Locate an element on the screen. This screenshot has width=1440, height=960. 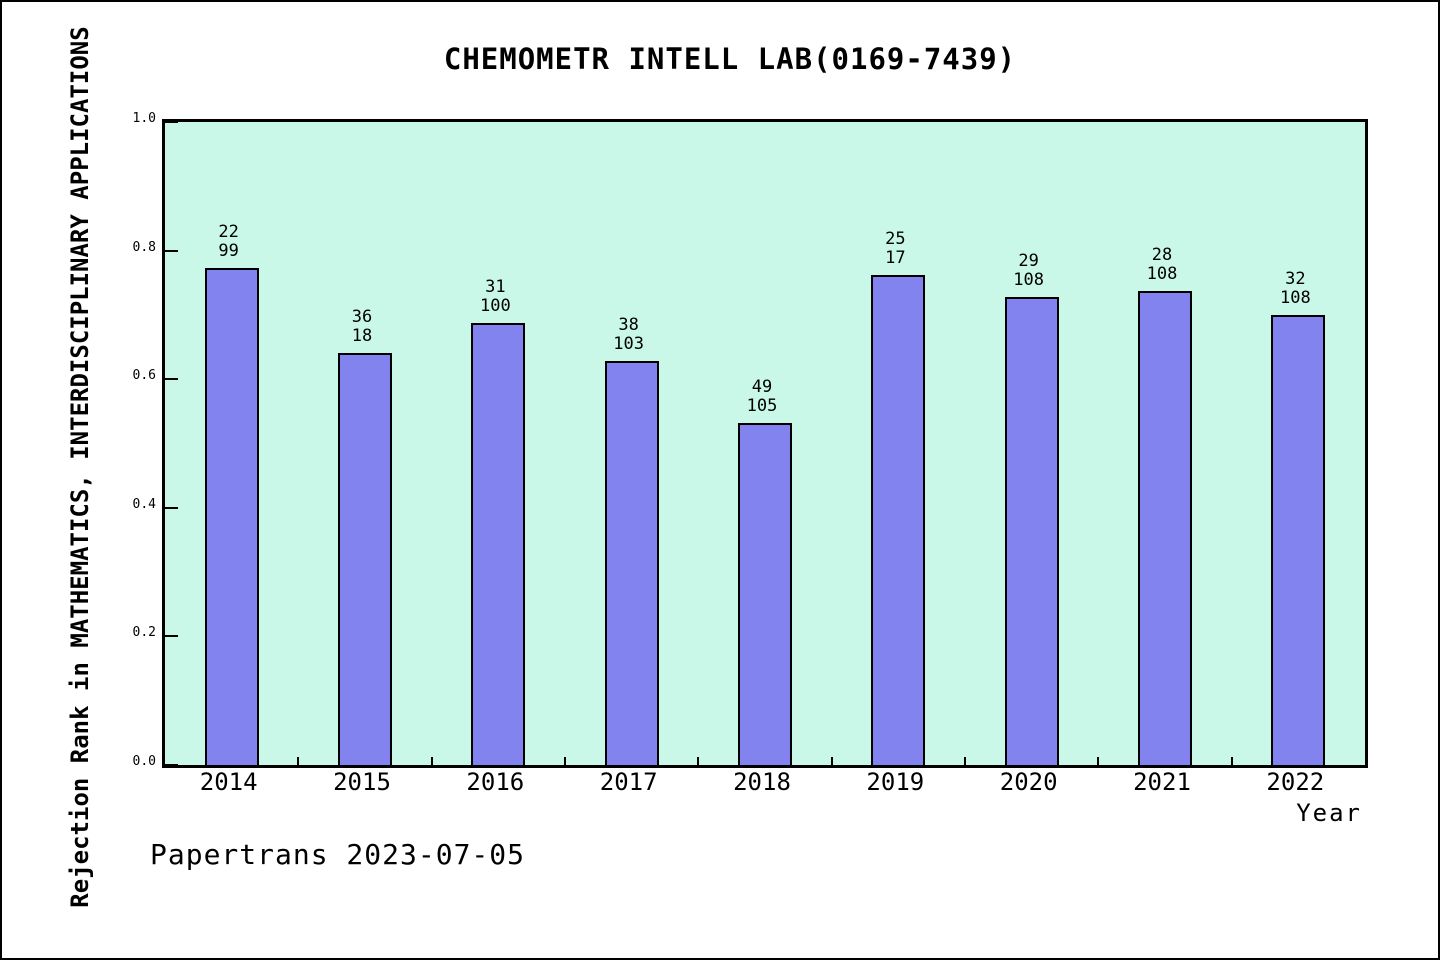
x-axis-label: Year is located at coordinates (1329, 813).